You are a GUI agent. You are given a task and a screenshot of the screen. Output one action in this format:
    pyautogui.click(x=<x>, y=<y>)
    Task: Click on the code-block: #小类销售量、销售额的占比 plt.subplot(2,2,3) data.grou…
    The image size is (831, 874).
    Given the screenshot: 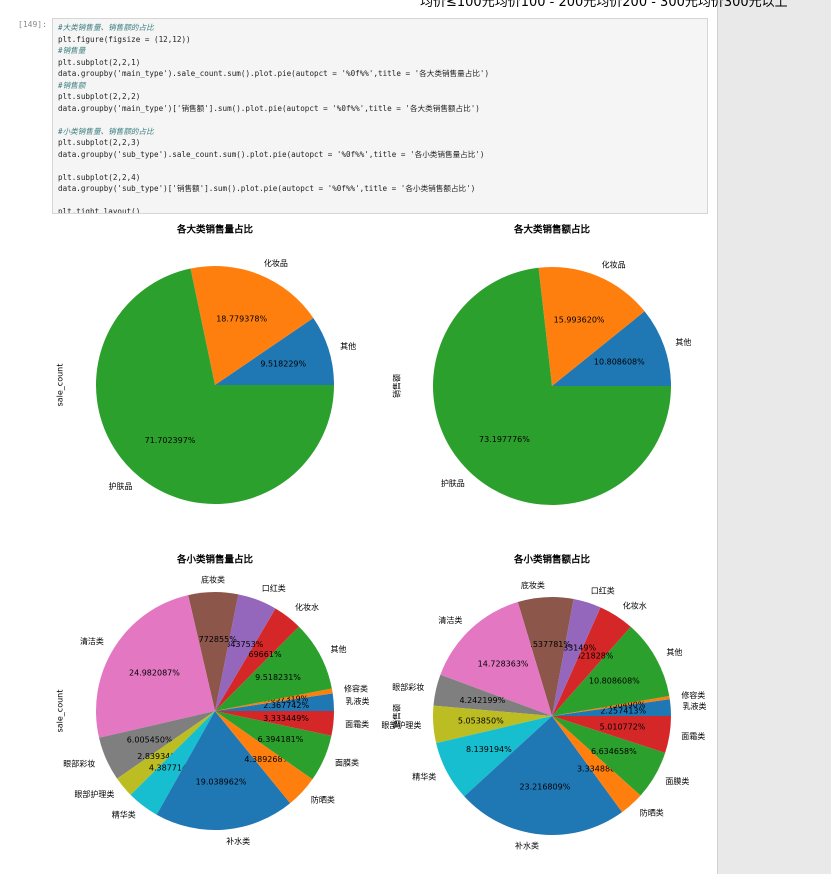 What is the action you would take?
    pyautogui.click(x=380, y=143)
    